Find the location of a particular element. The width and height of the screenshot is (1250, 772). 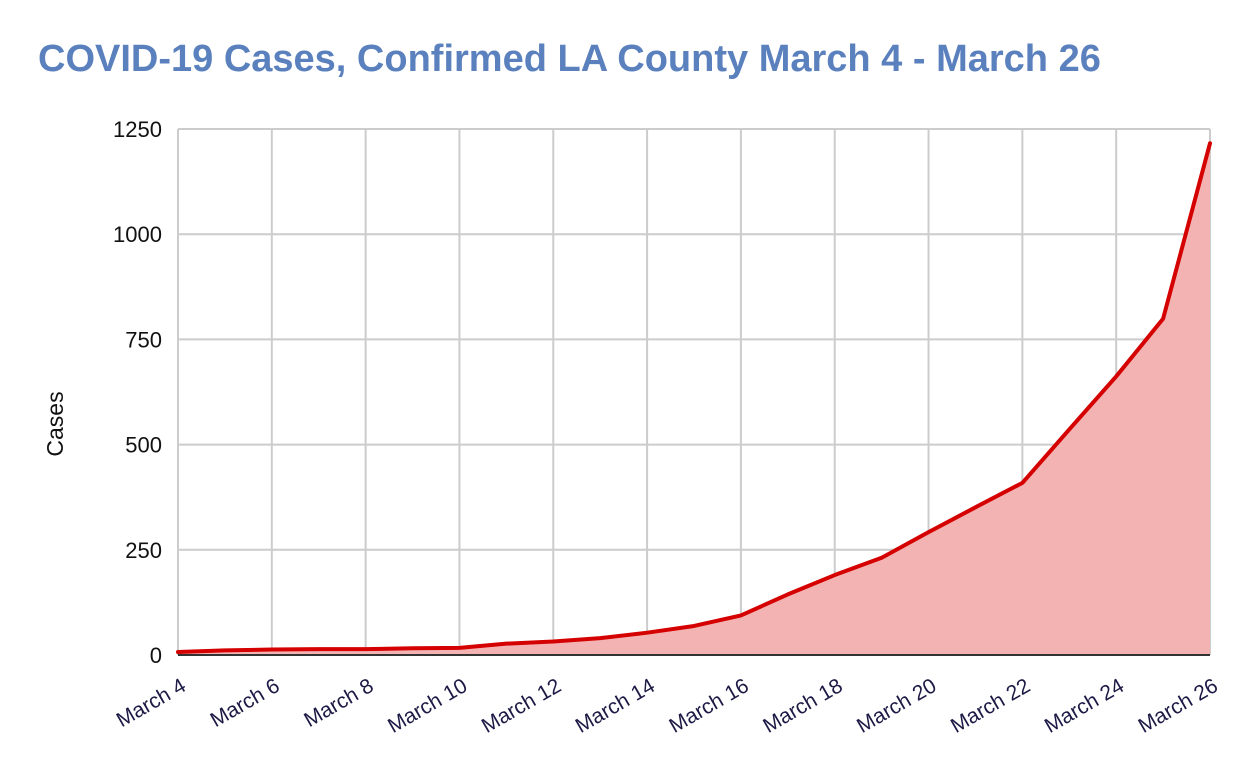

x-tick-label: March 18 is located at coordinates (802, 706).